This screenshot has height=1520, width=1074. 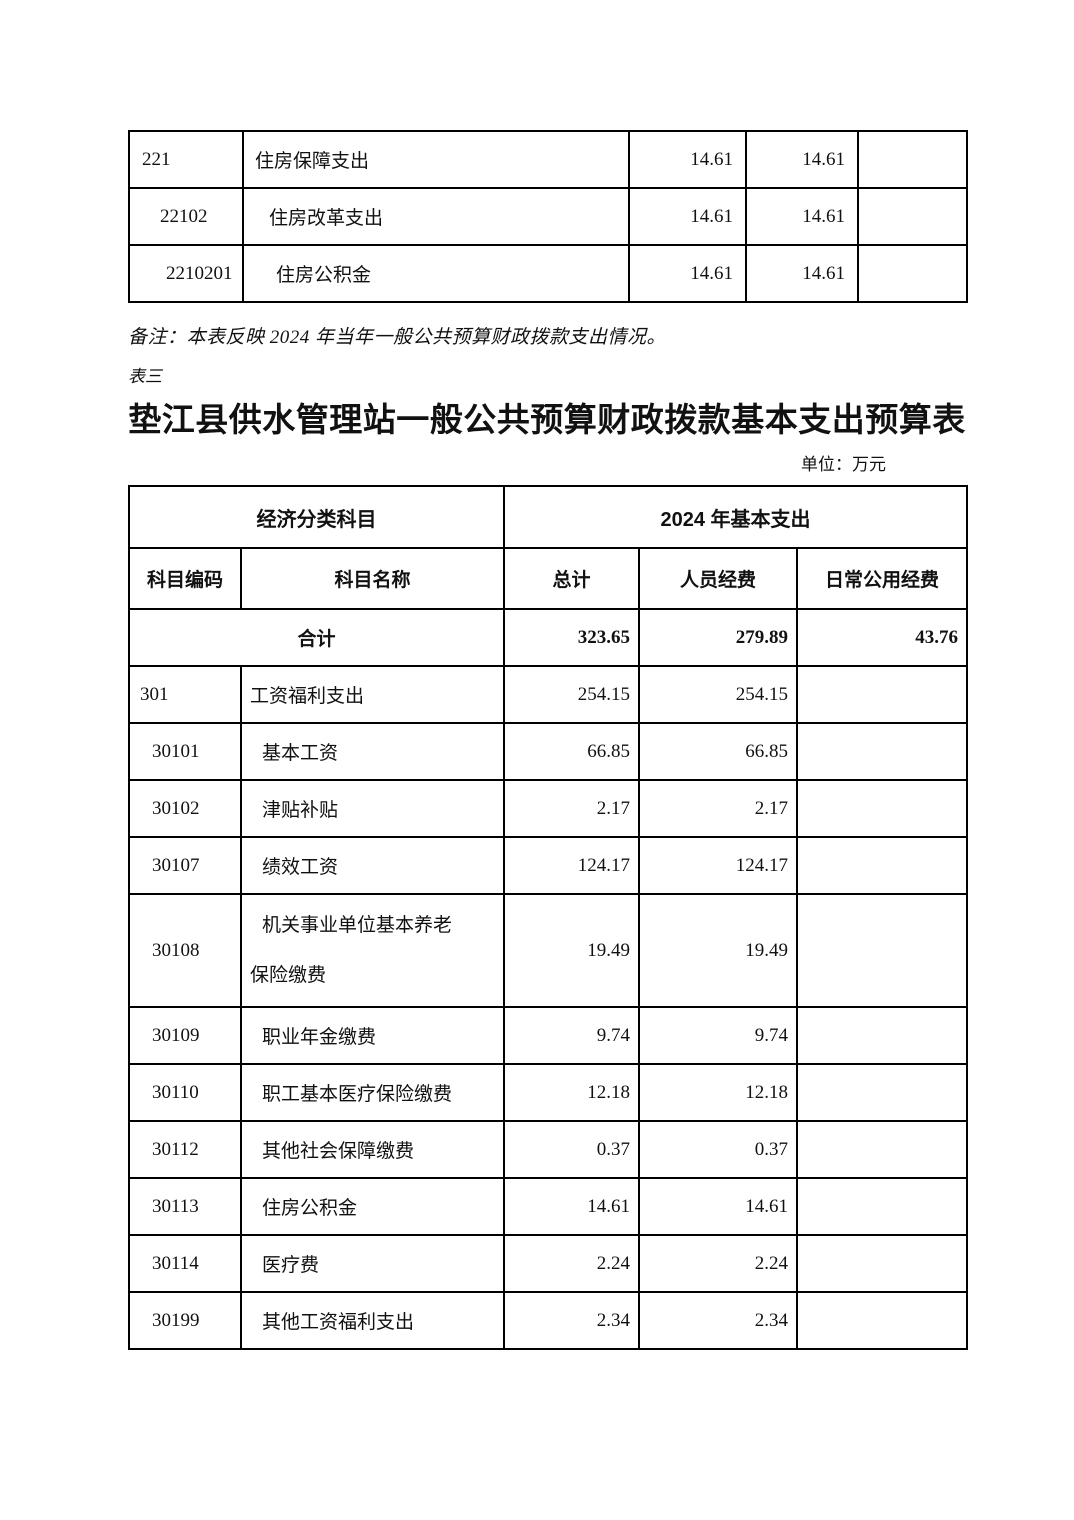 I want to click on name-cell: 住房保障支出, so click(x=436, y=159).